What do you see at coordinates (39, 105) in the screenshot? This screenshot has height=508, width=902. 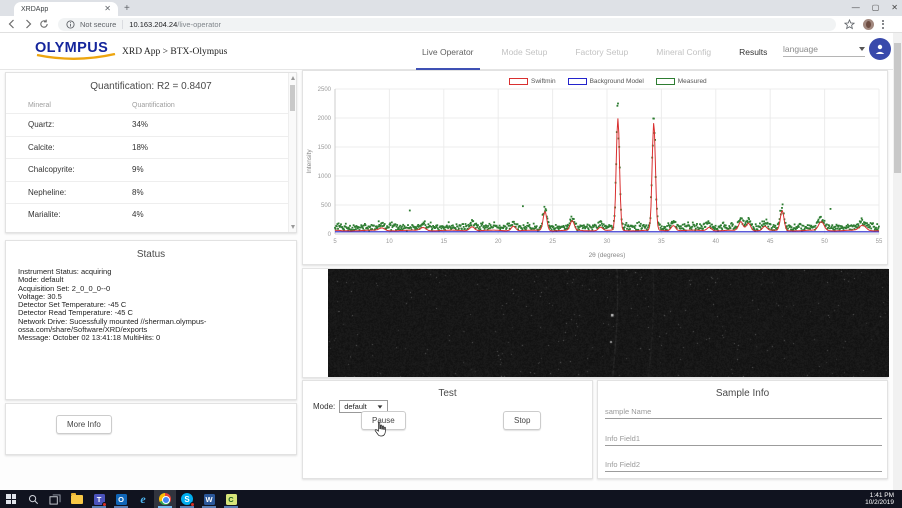 I see `column-header-mineral: Mineral` at bounding box center [39, 105].